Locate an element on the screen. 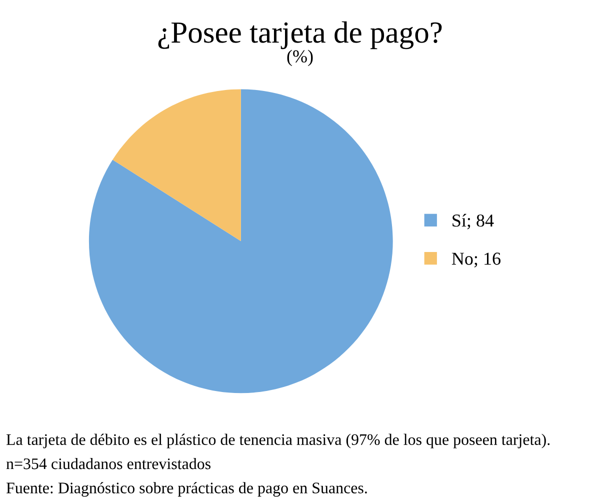  pie-slice is located at coordinates (176, 165).